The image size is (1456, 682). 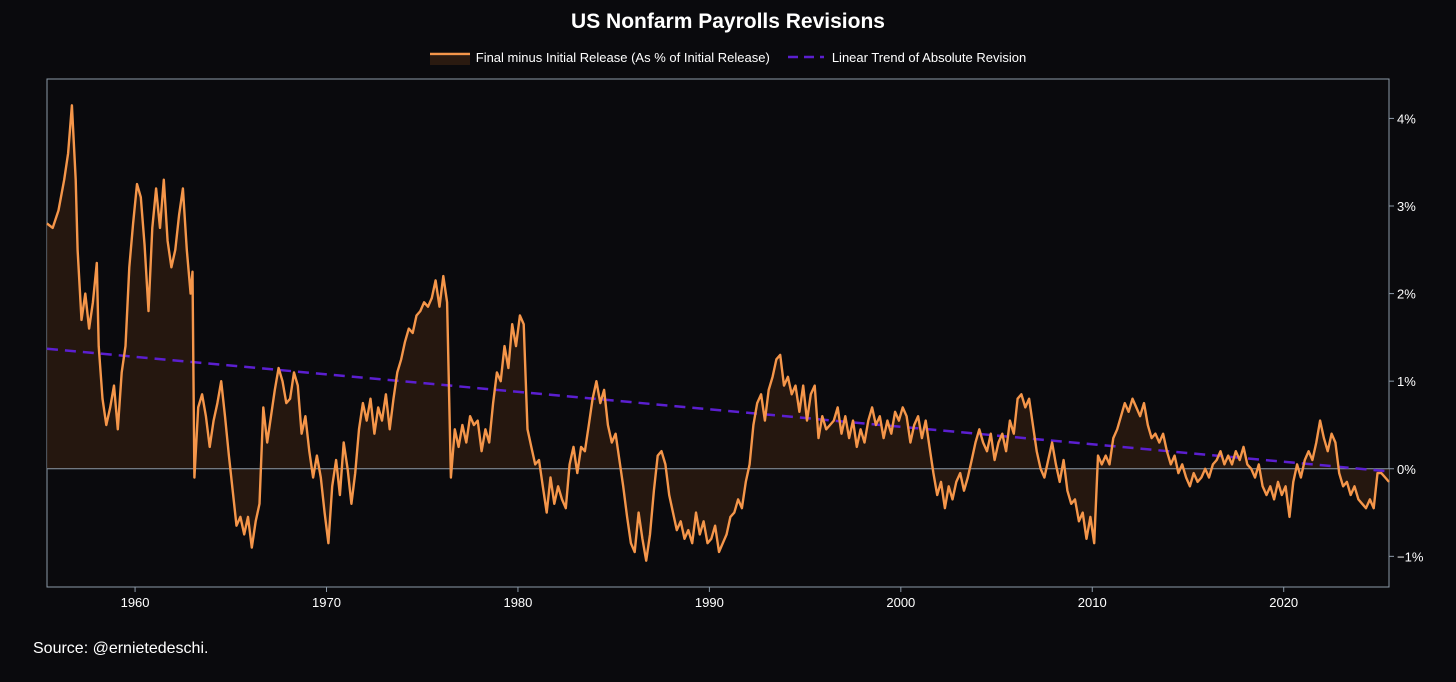 I want to click on legend-item-trend: Linear Trend of Absolute Revision, so click(x=906, y=57).